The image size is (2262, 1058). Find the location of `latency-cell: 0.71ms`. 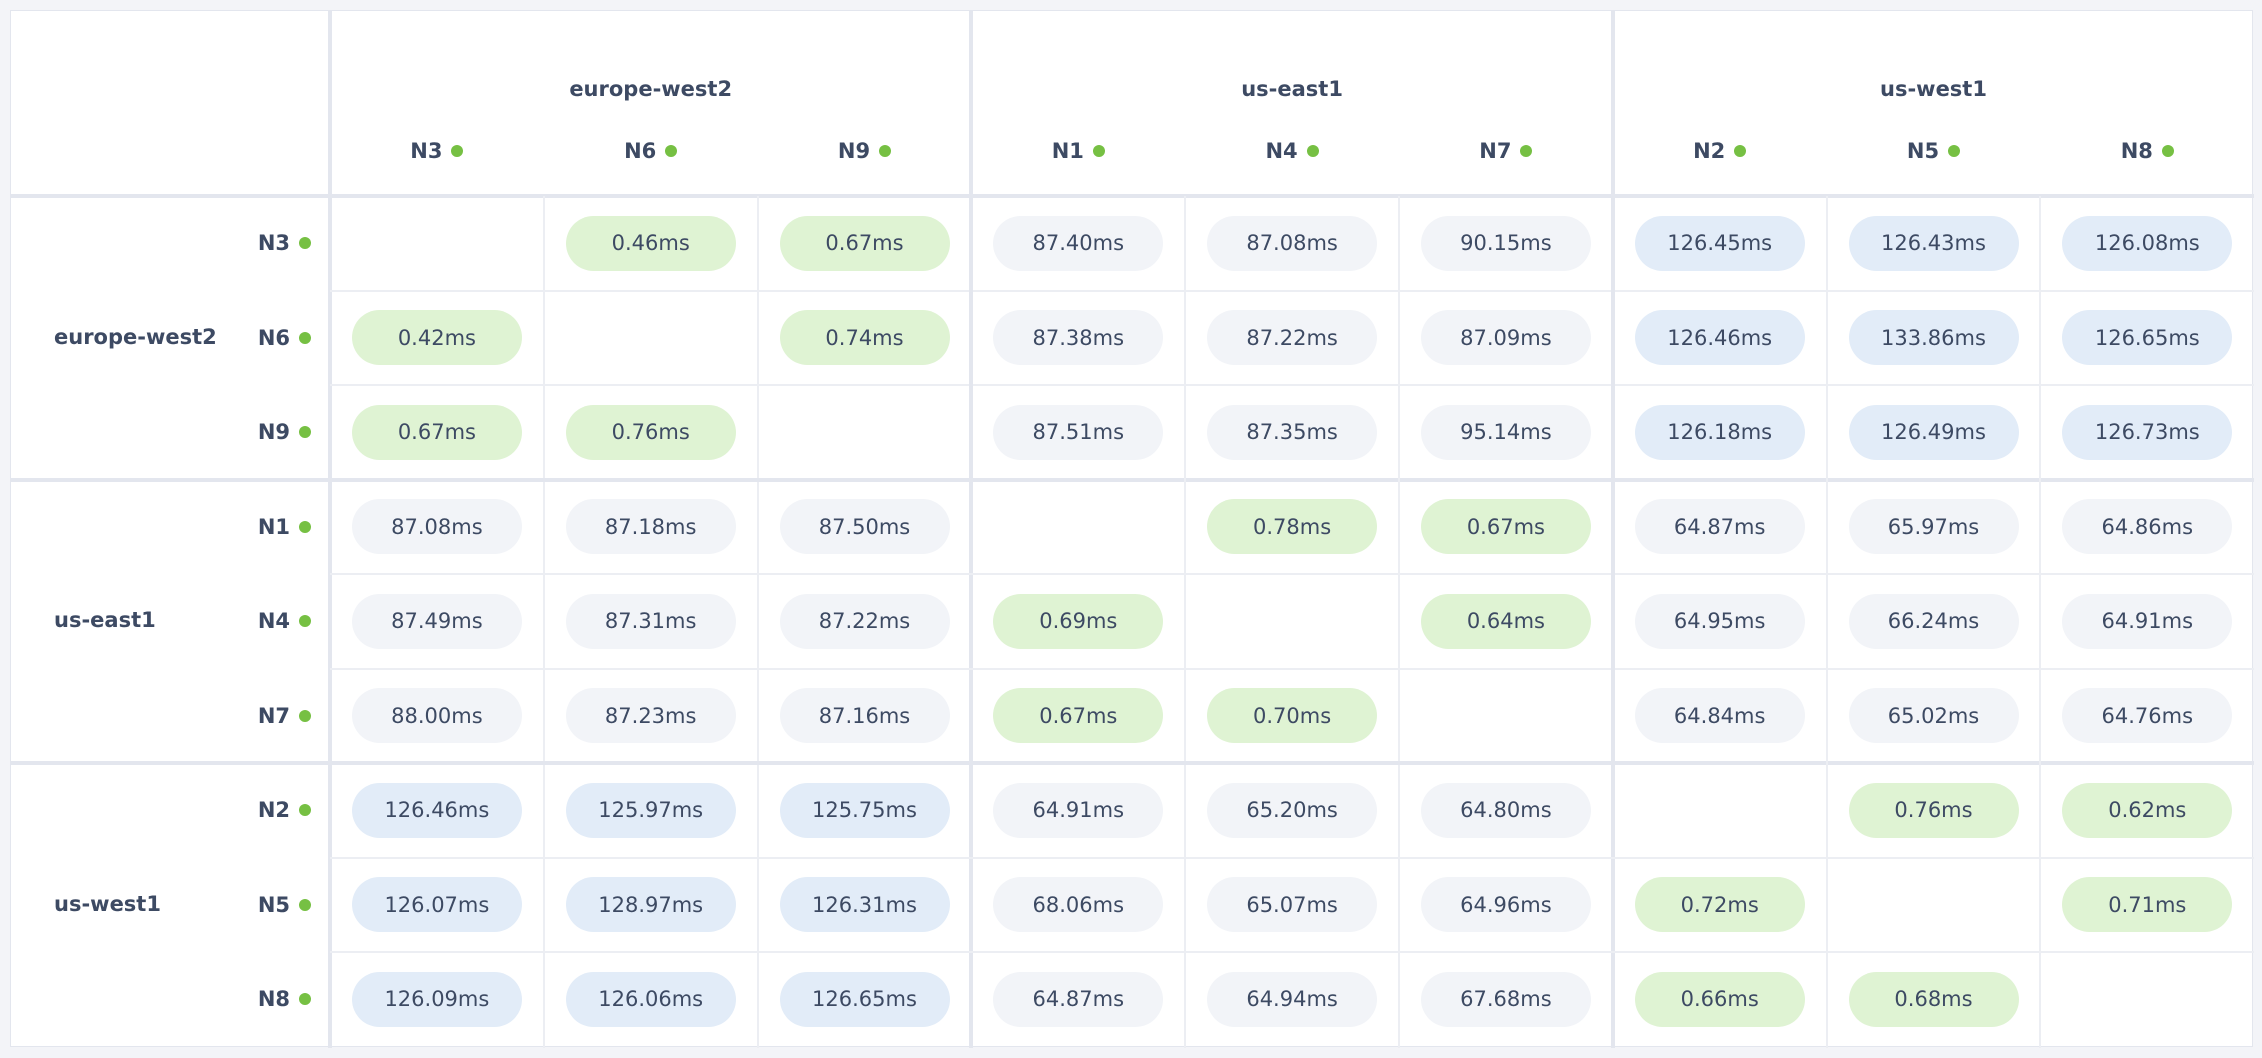

latency-cell: 0.71ms is located at coordinates (2147, 905).